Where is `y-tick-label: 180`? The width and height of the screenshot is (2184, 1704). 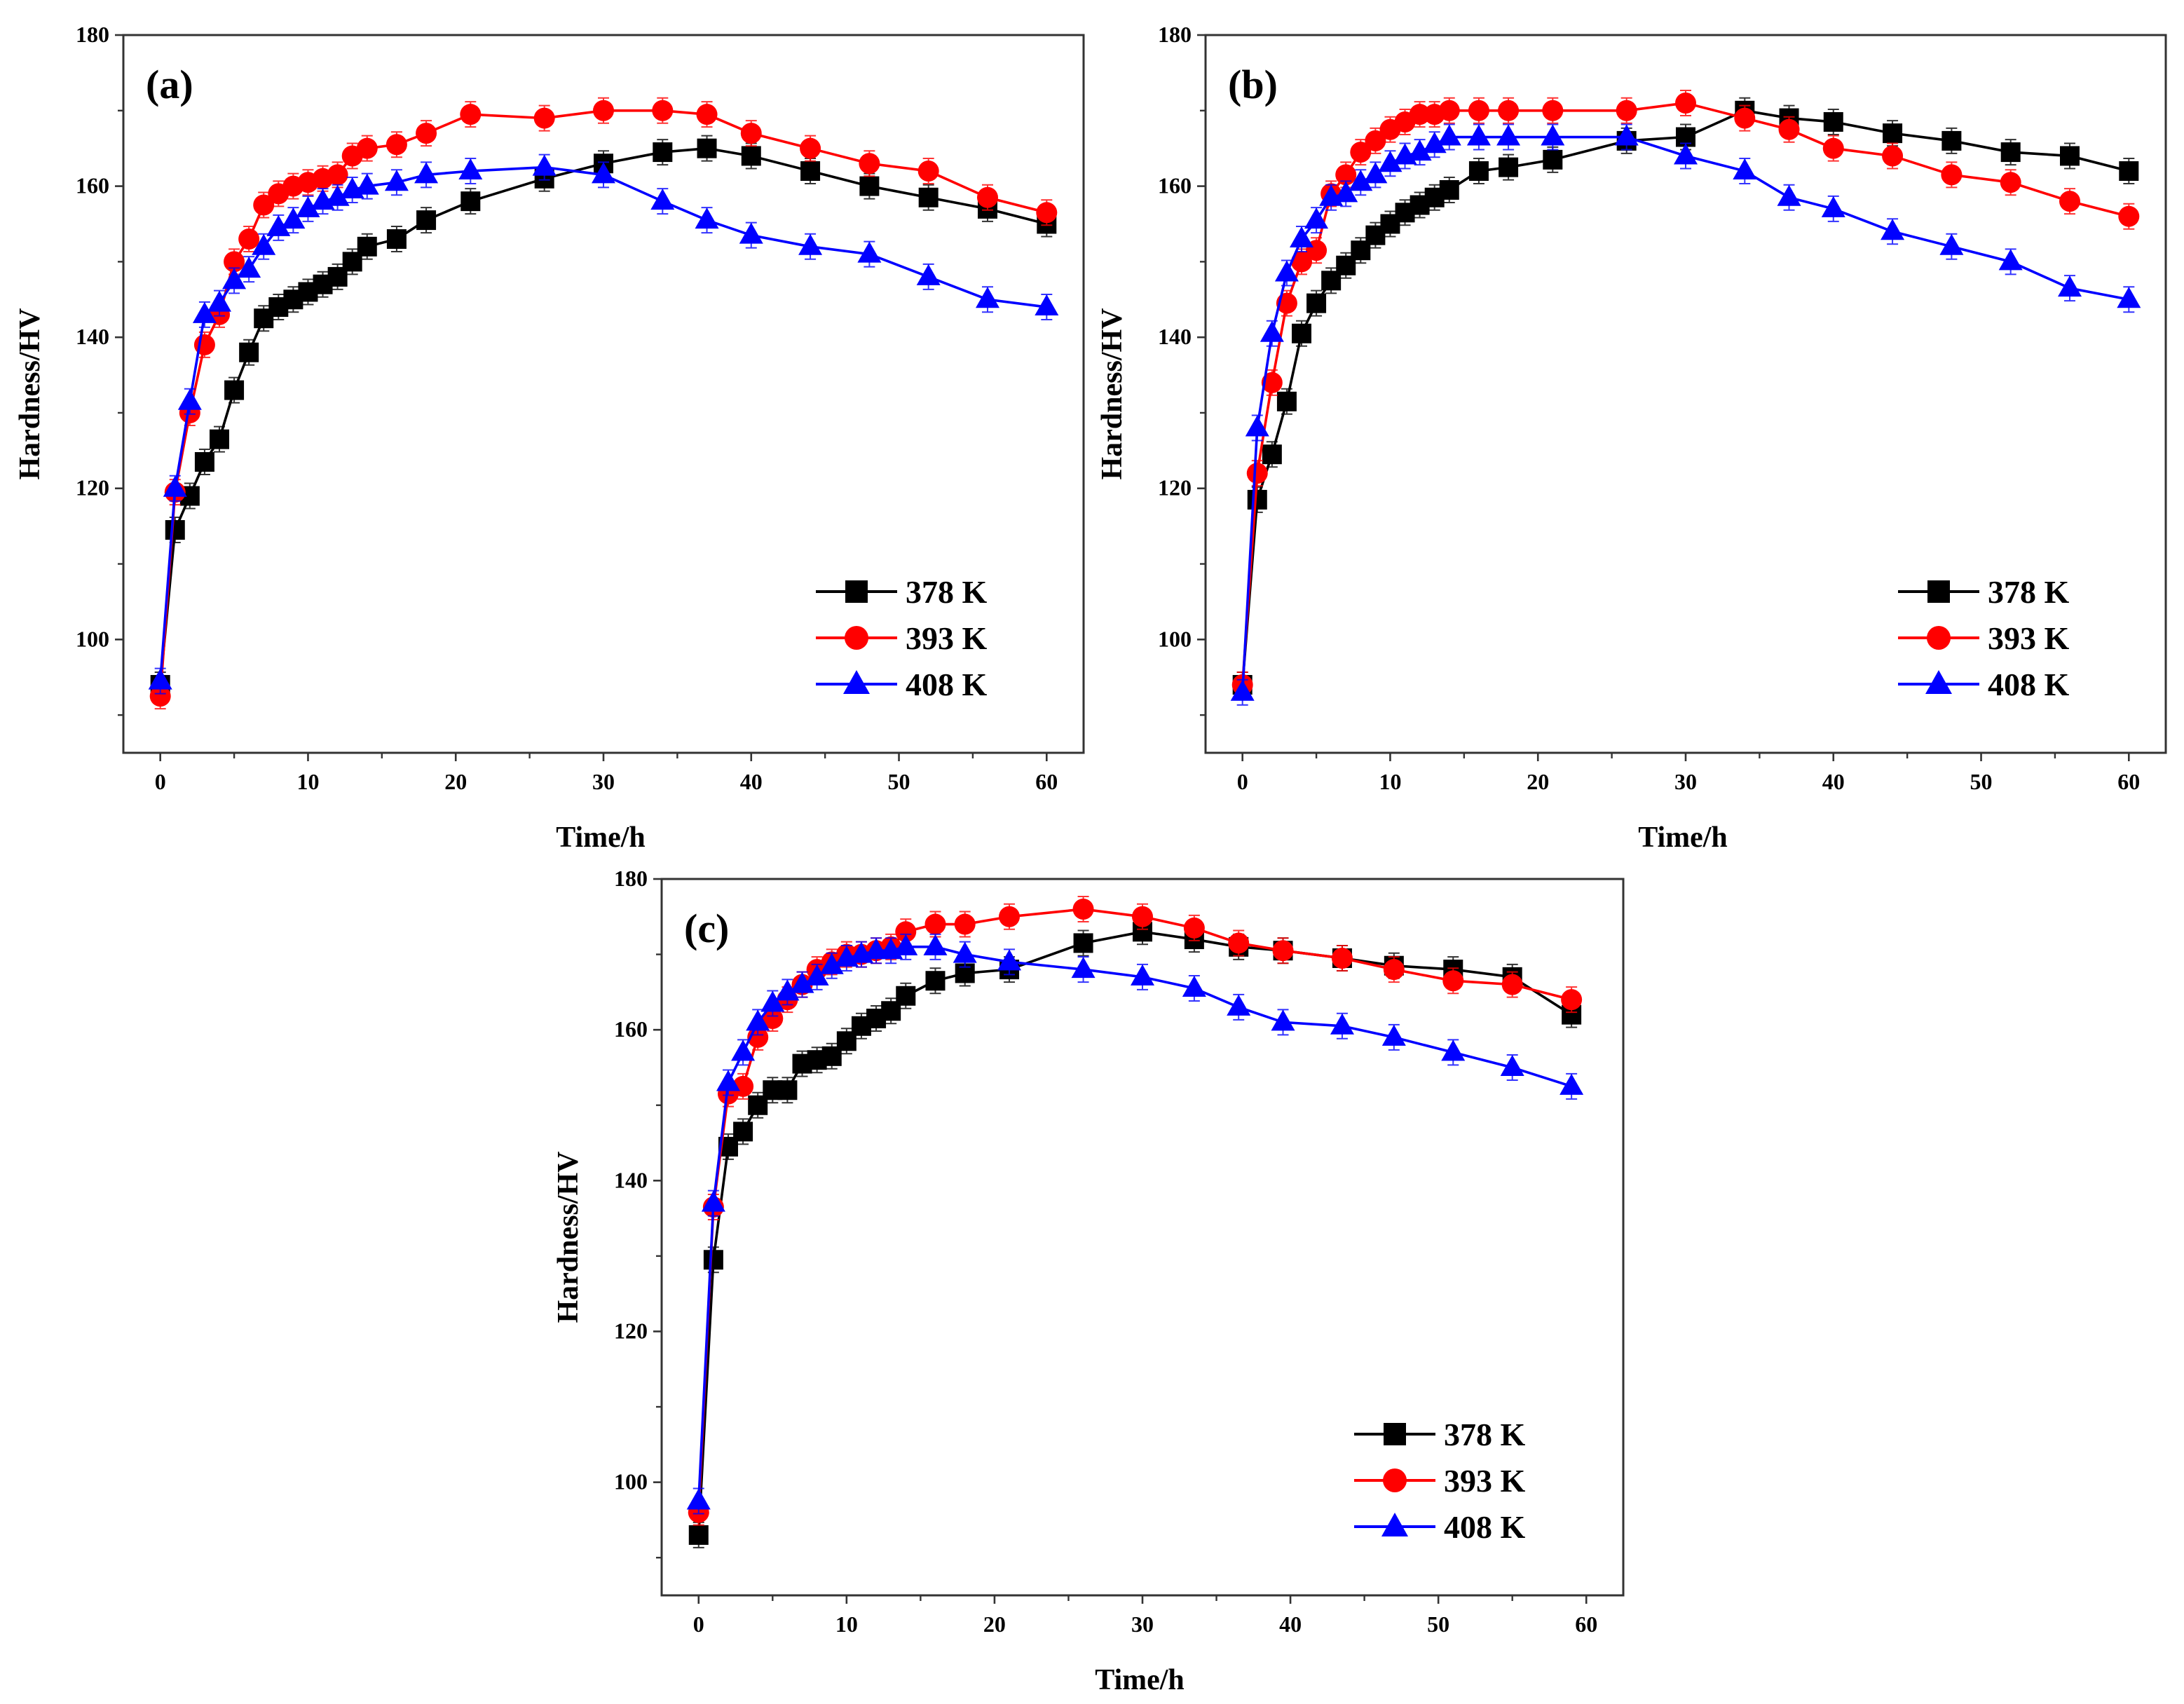 y-tick-label: 180 is located at coordinates (1175, 34).